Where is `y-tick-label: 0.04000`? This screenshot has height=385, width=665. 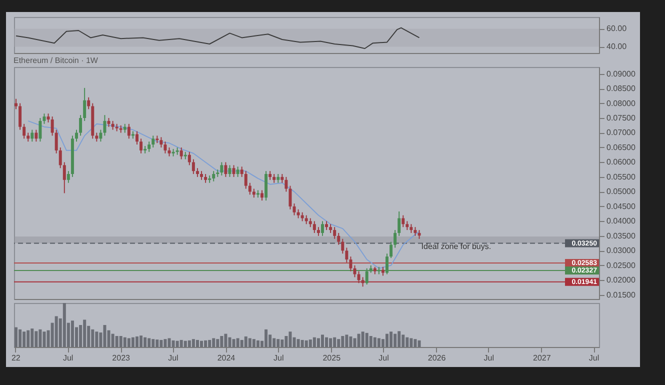 y-tick-label: 0.04000 is located at coordinates (621, 221).